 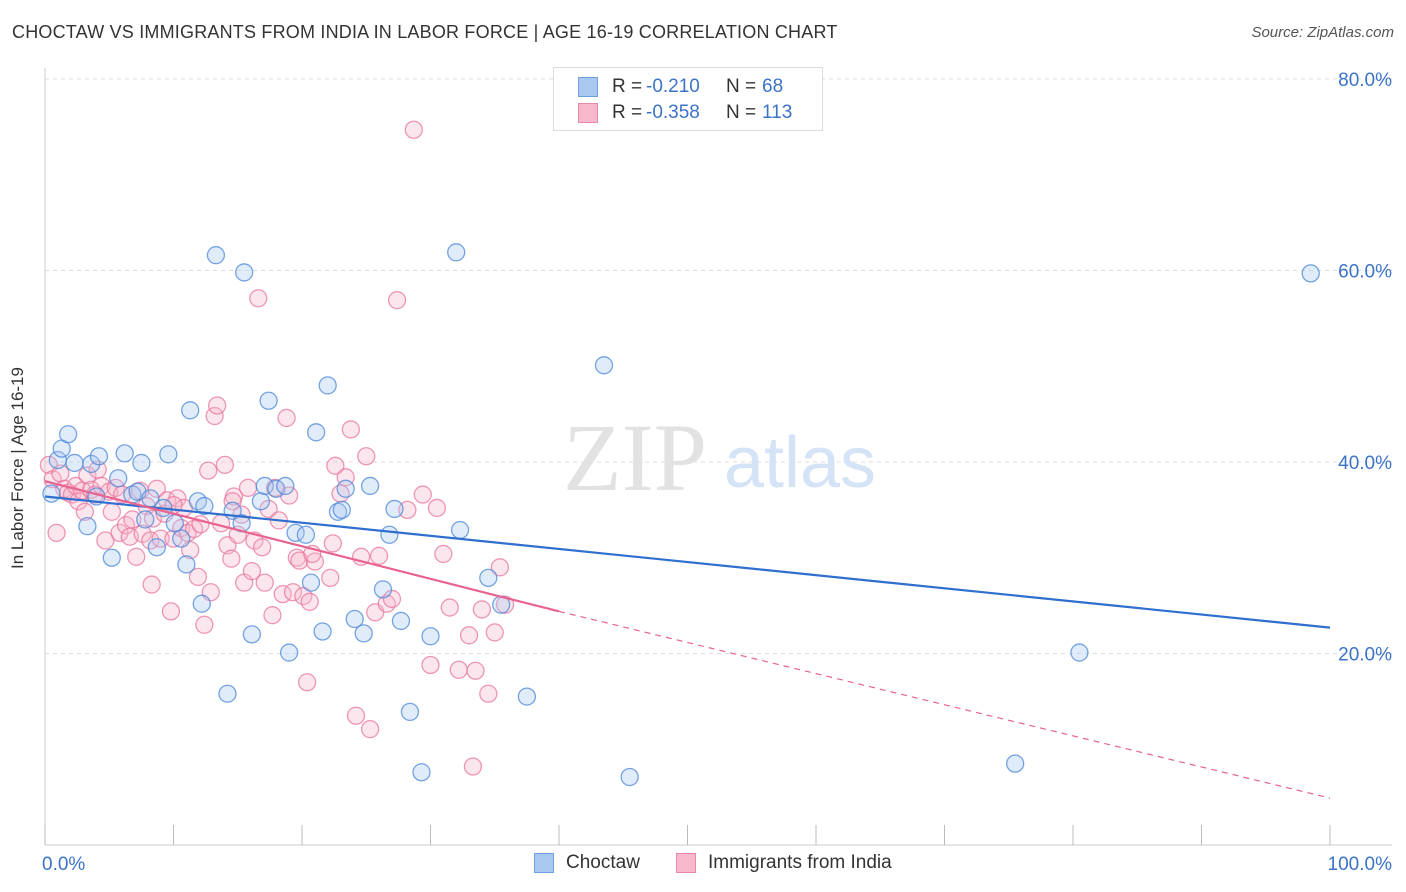 What do you see at coordinates (1365, 272) in the screenshot?
I see `y-tick-label: 60.0%` at bounding box center [1365, 272].